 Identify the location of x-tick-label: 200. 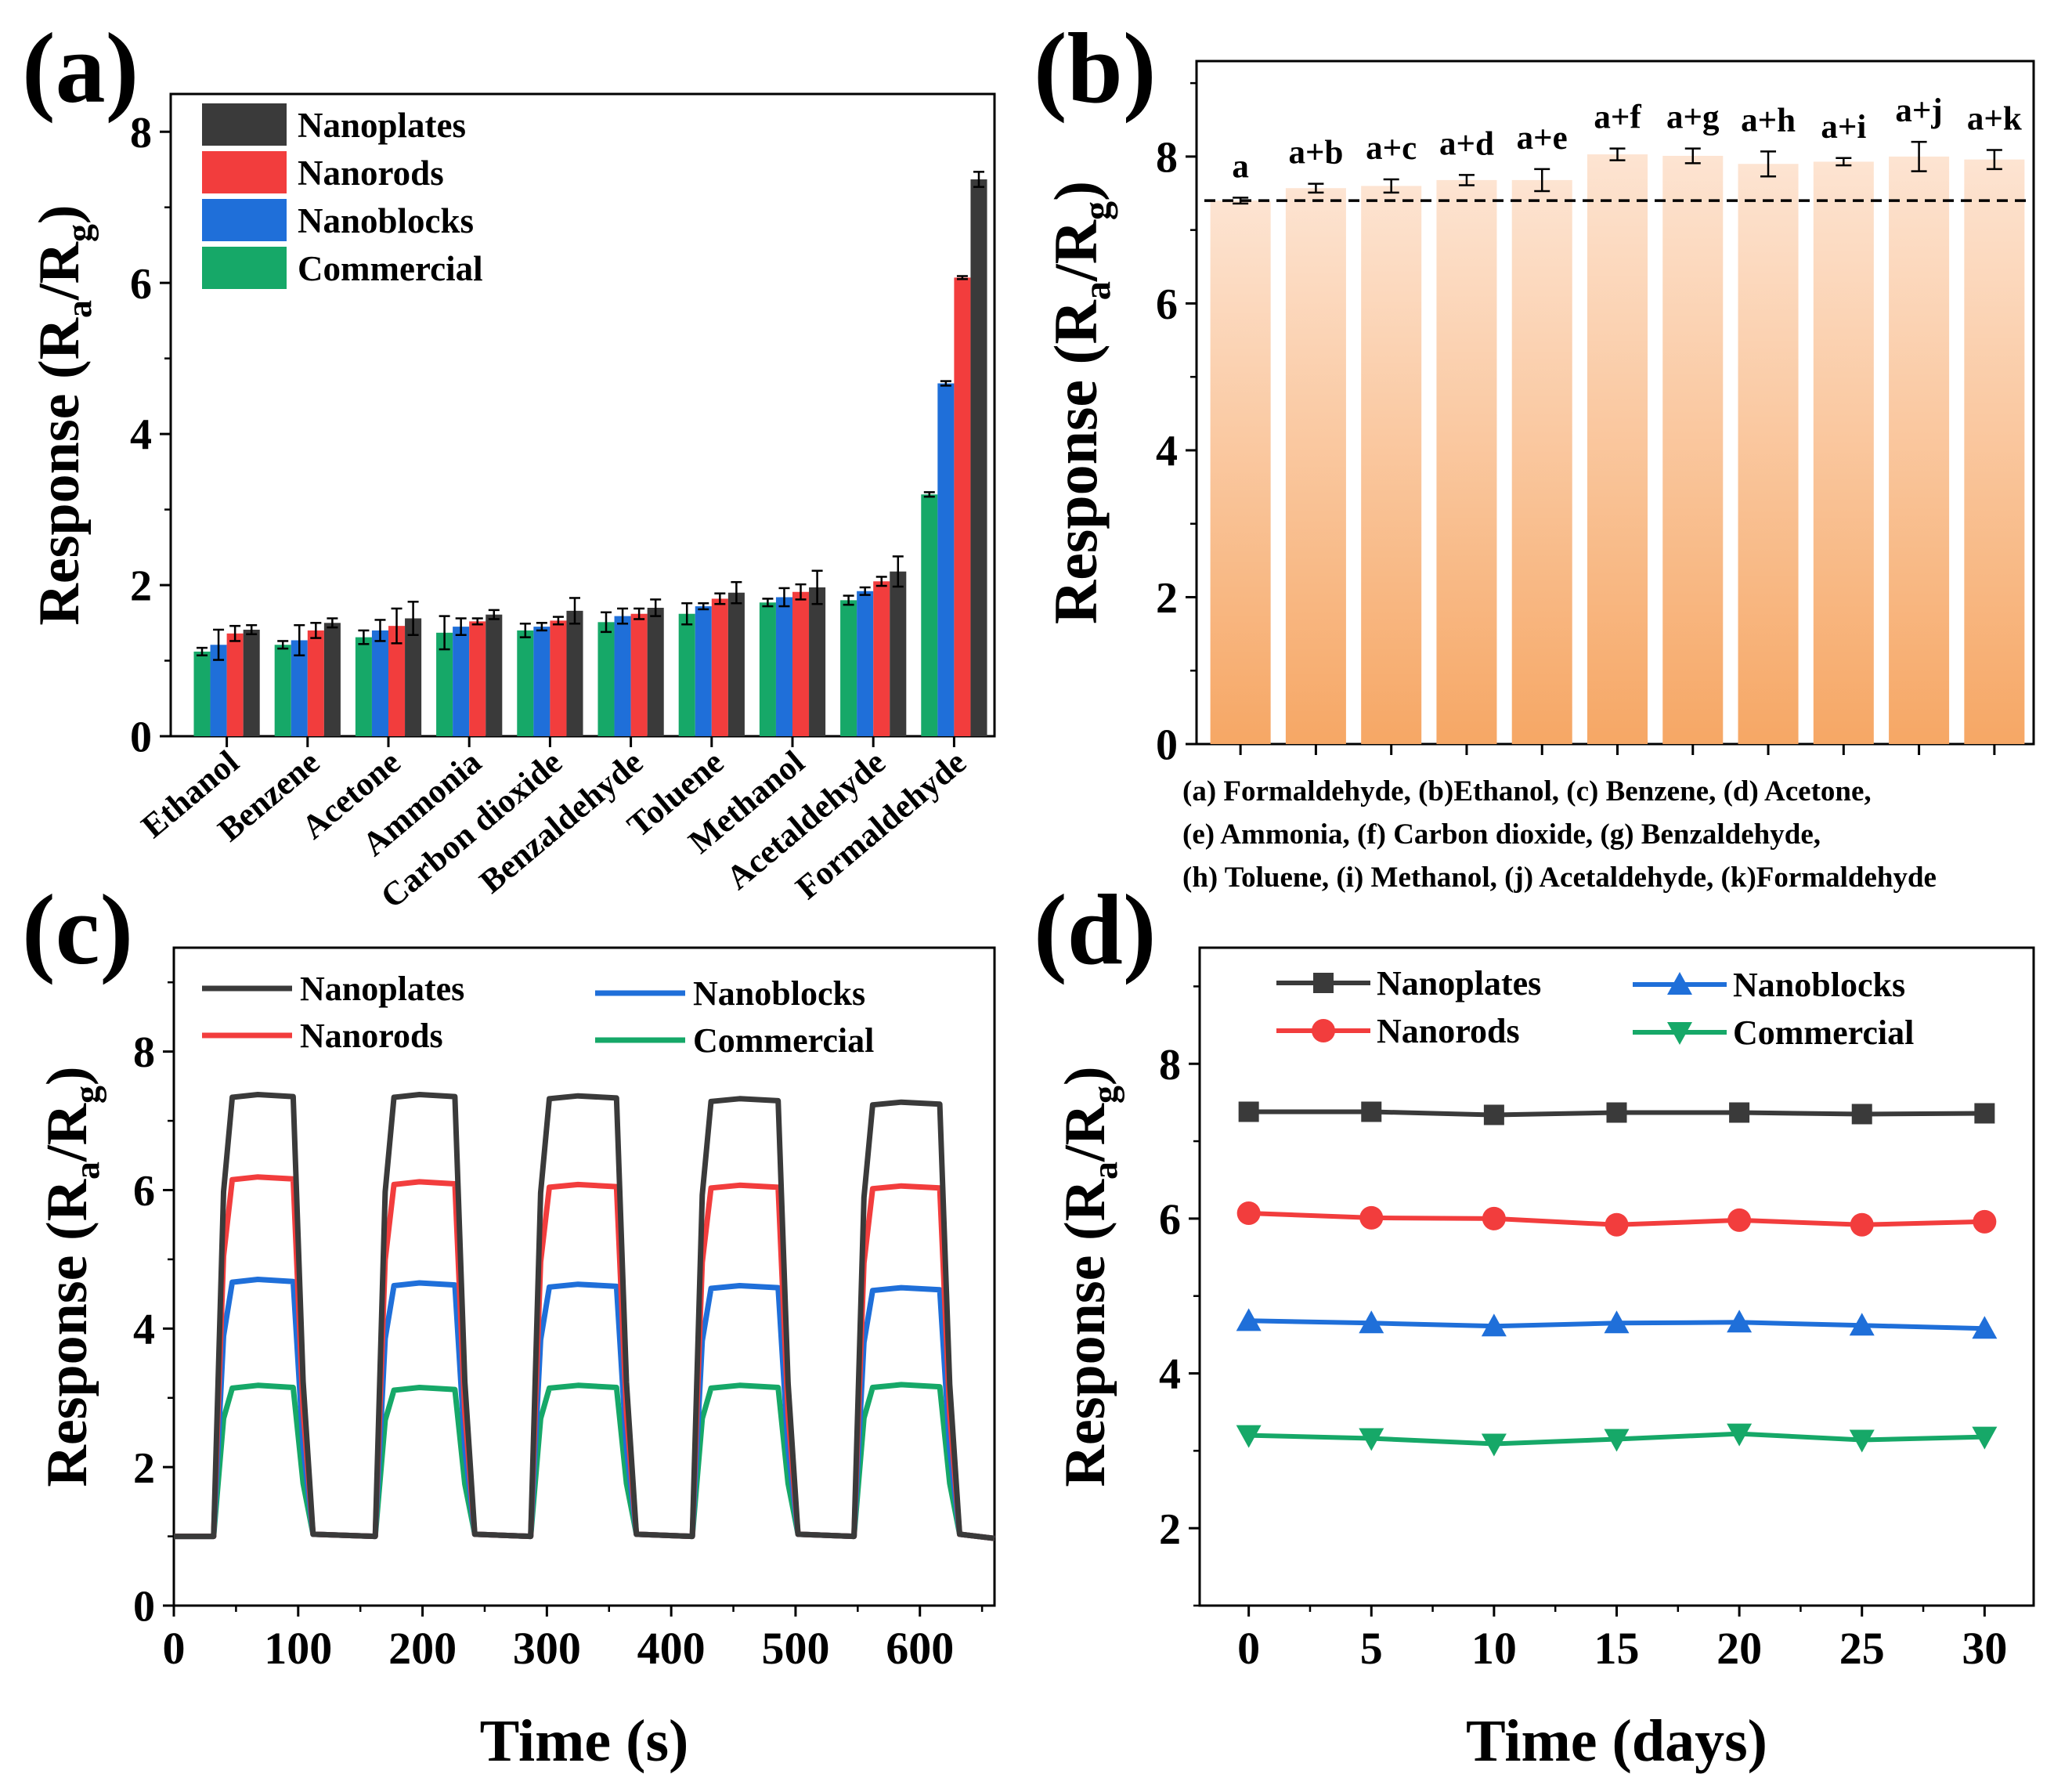
(423, 1648).